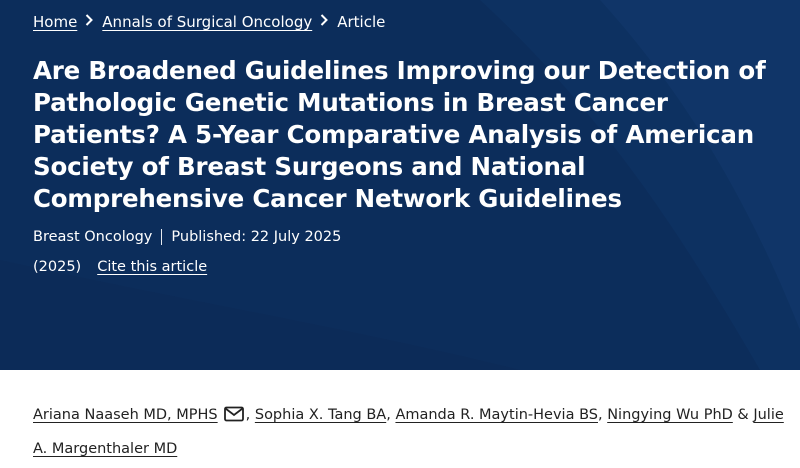 The width and height of the screenshot is (800, 468). I want to click on published-date: Published: 22 July 2025, so click(256, 237).